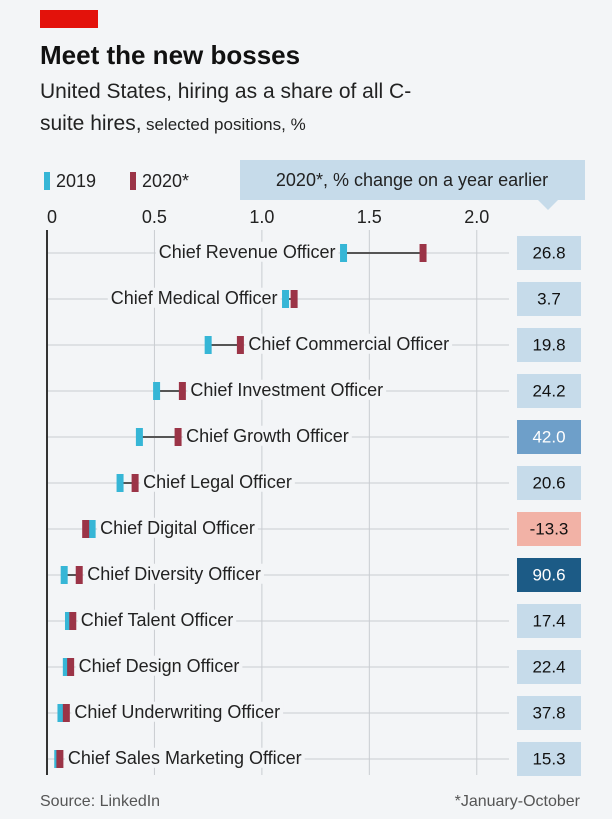  I want to click on change-label: 24.2, so click(548, 390).